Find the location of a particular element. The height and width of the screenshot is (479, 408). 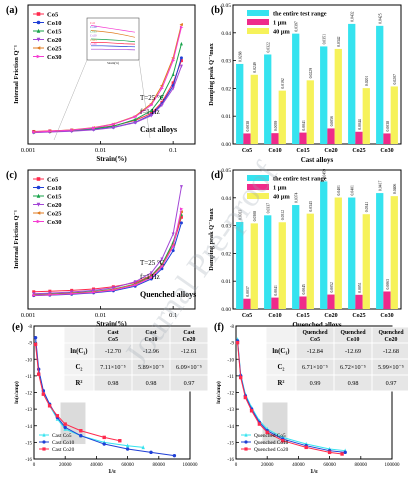

bar-value-label: 0.0052 is located at coordinates (332, 287).